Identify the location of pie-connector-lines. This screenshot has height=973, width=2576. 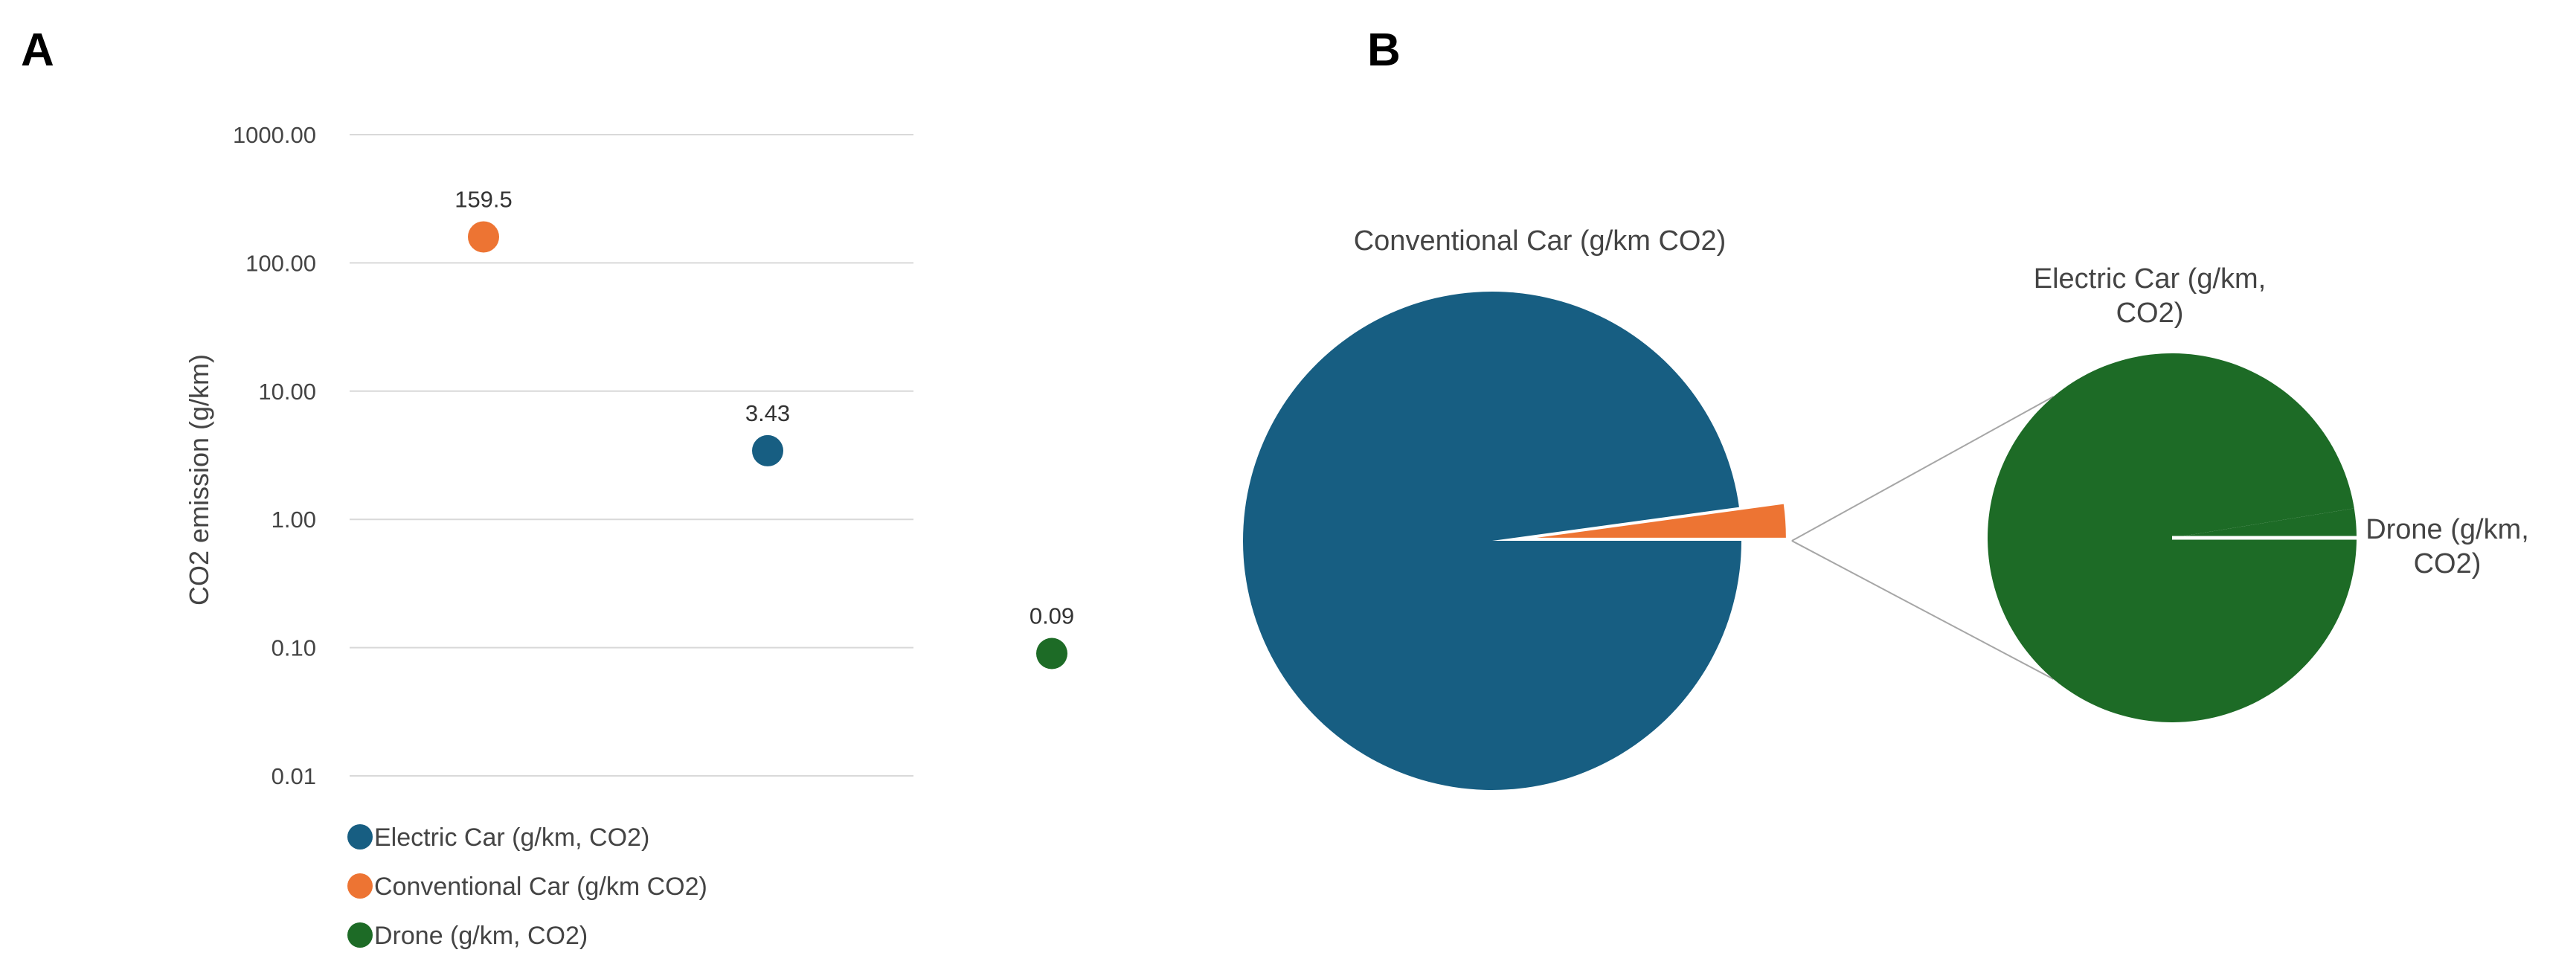
(1923, 538).